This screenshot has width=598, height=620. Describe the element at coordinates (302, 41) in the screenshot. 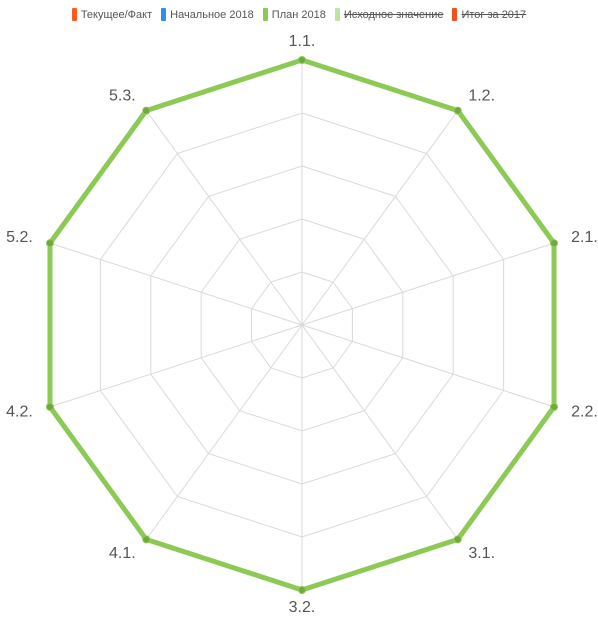

I see `axis-label: 1.1.` at that location.